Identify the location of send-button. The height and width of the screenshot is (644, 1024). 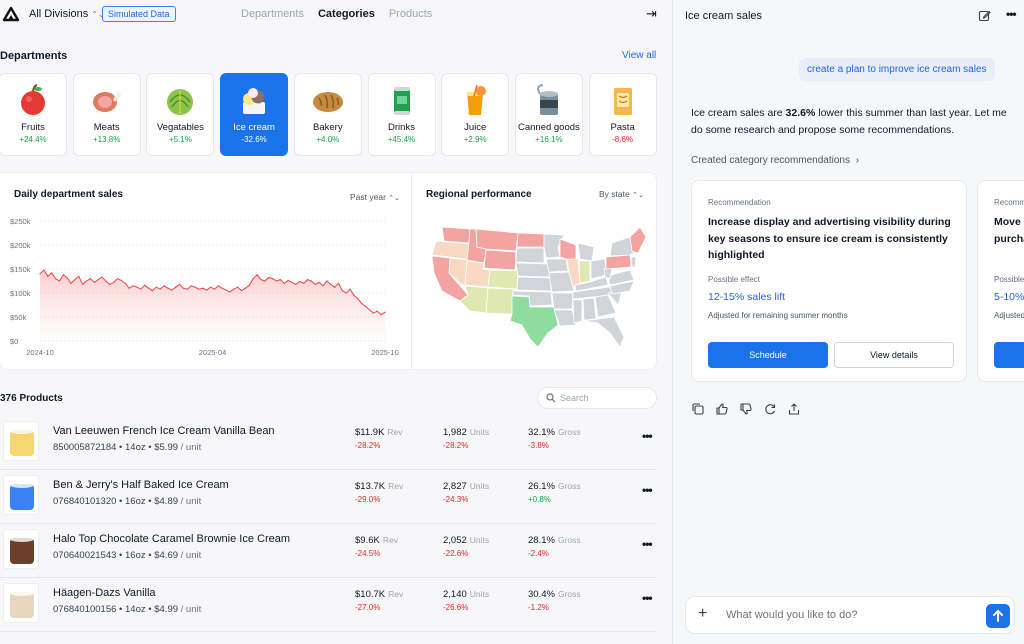
(998, 616).